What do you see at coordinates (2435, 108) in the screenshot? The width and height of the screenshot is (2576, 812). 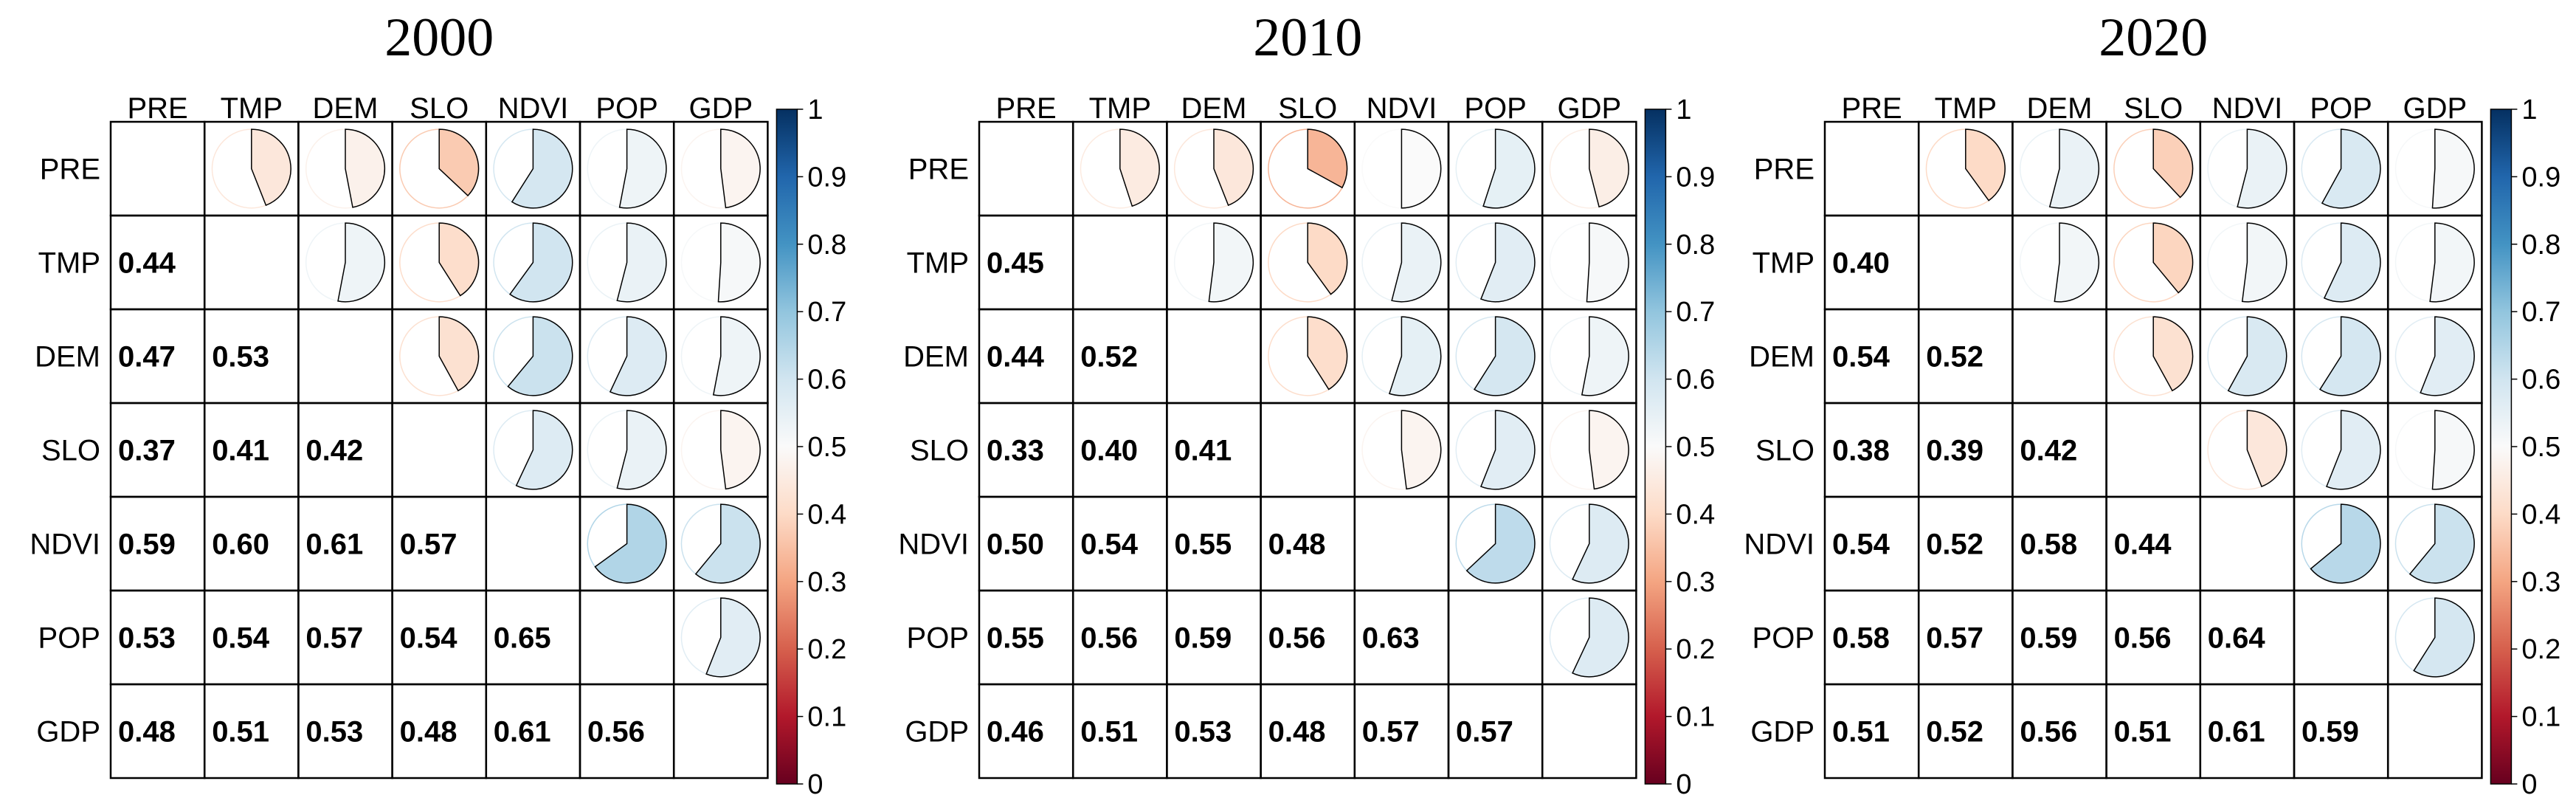 I see `column-label: GDP` at bounding box center [2435, 108].